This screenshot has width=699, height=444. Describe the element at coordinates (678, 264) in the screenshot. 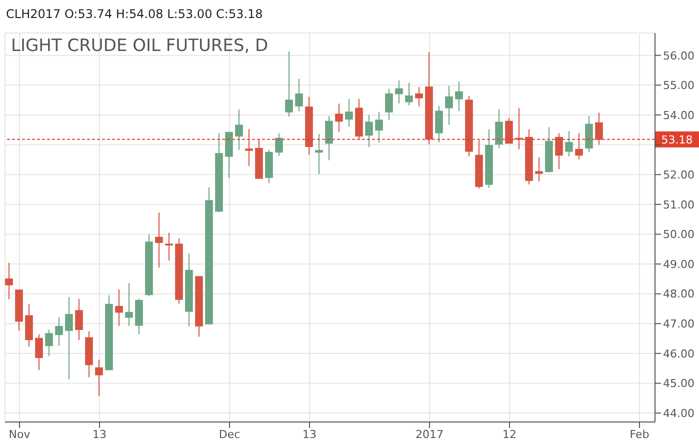

I see `y-tick-label: 49.00` at that location.